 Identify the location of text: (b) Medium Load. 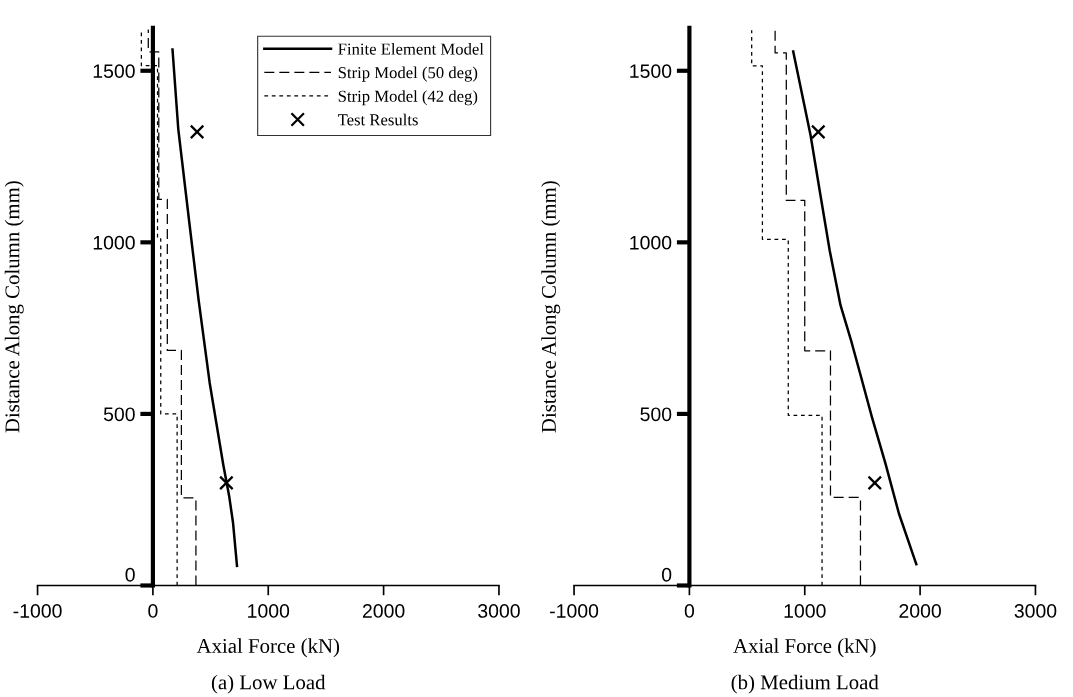
(805, 684).